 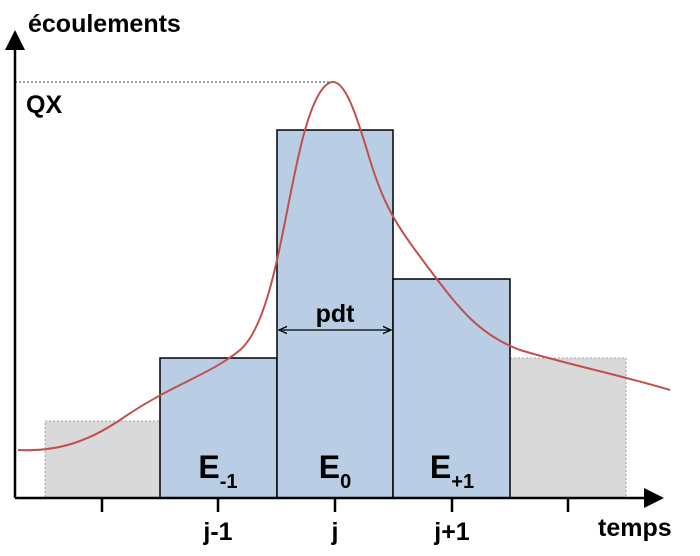 I want to click on x-axis-label: temps, so click(x=635, y=528).